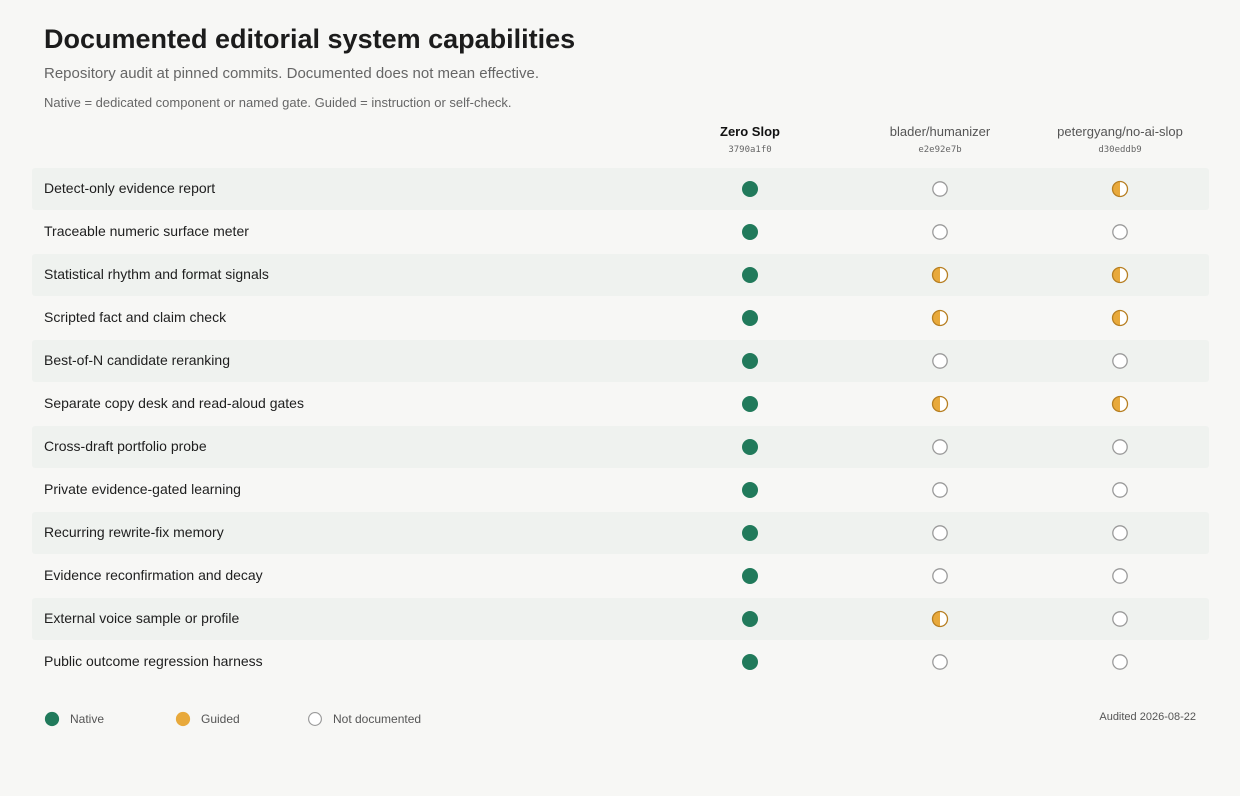 The width and height of the screenshot is (1240, 796). I want to click on capability-label: External voice sample or profile, so click(142, 618).